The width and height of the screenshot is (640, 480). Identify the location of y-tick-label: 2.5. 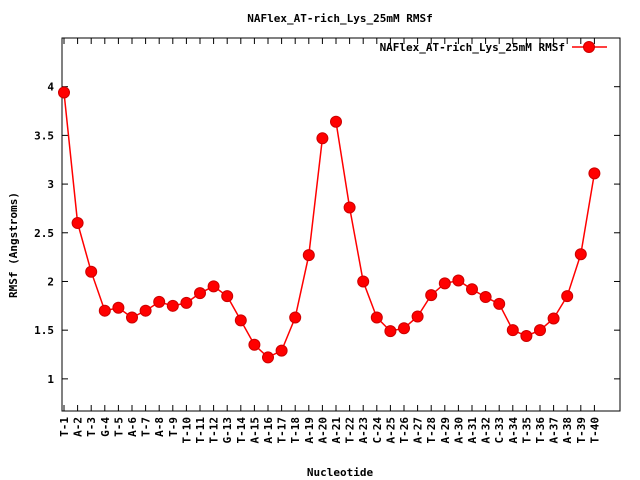
(44, 233).